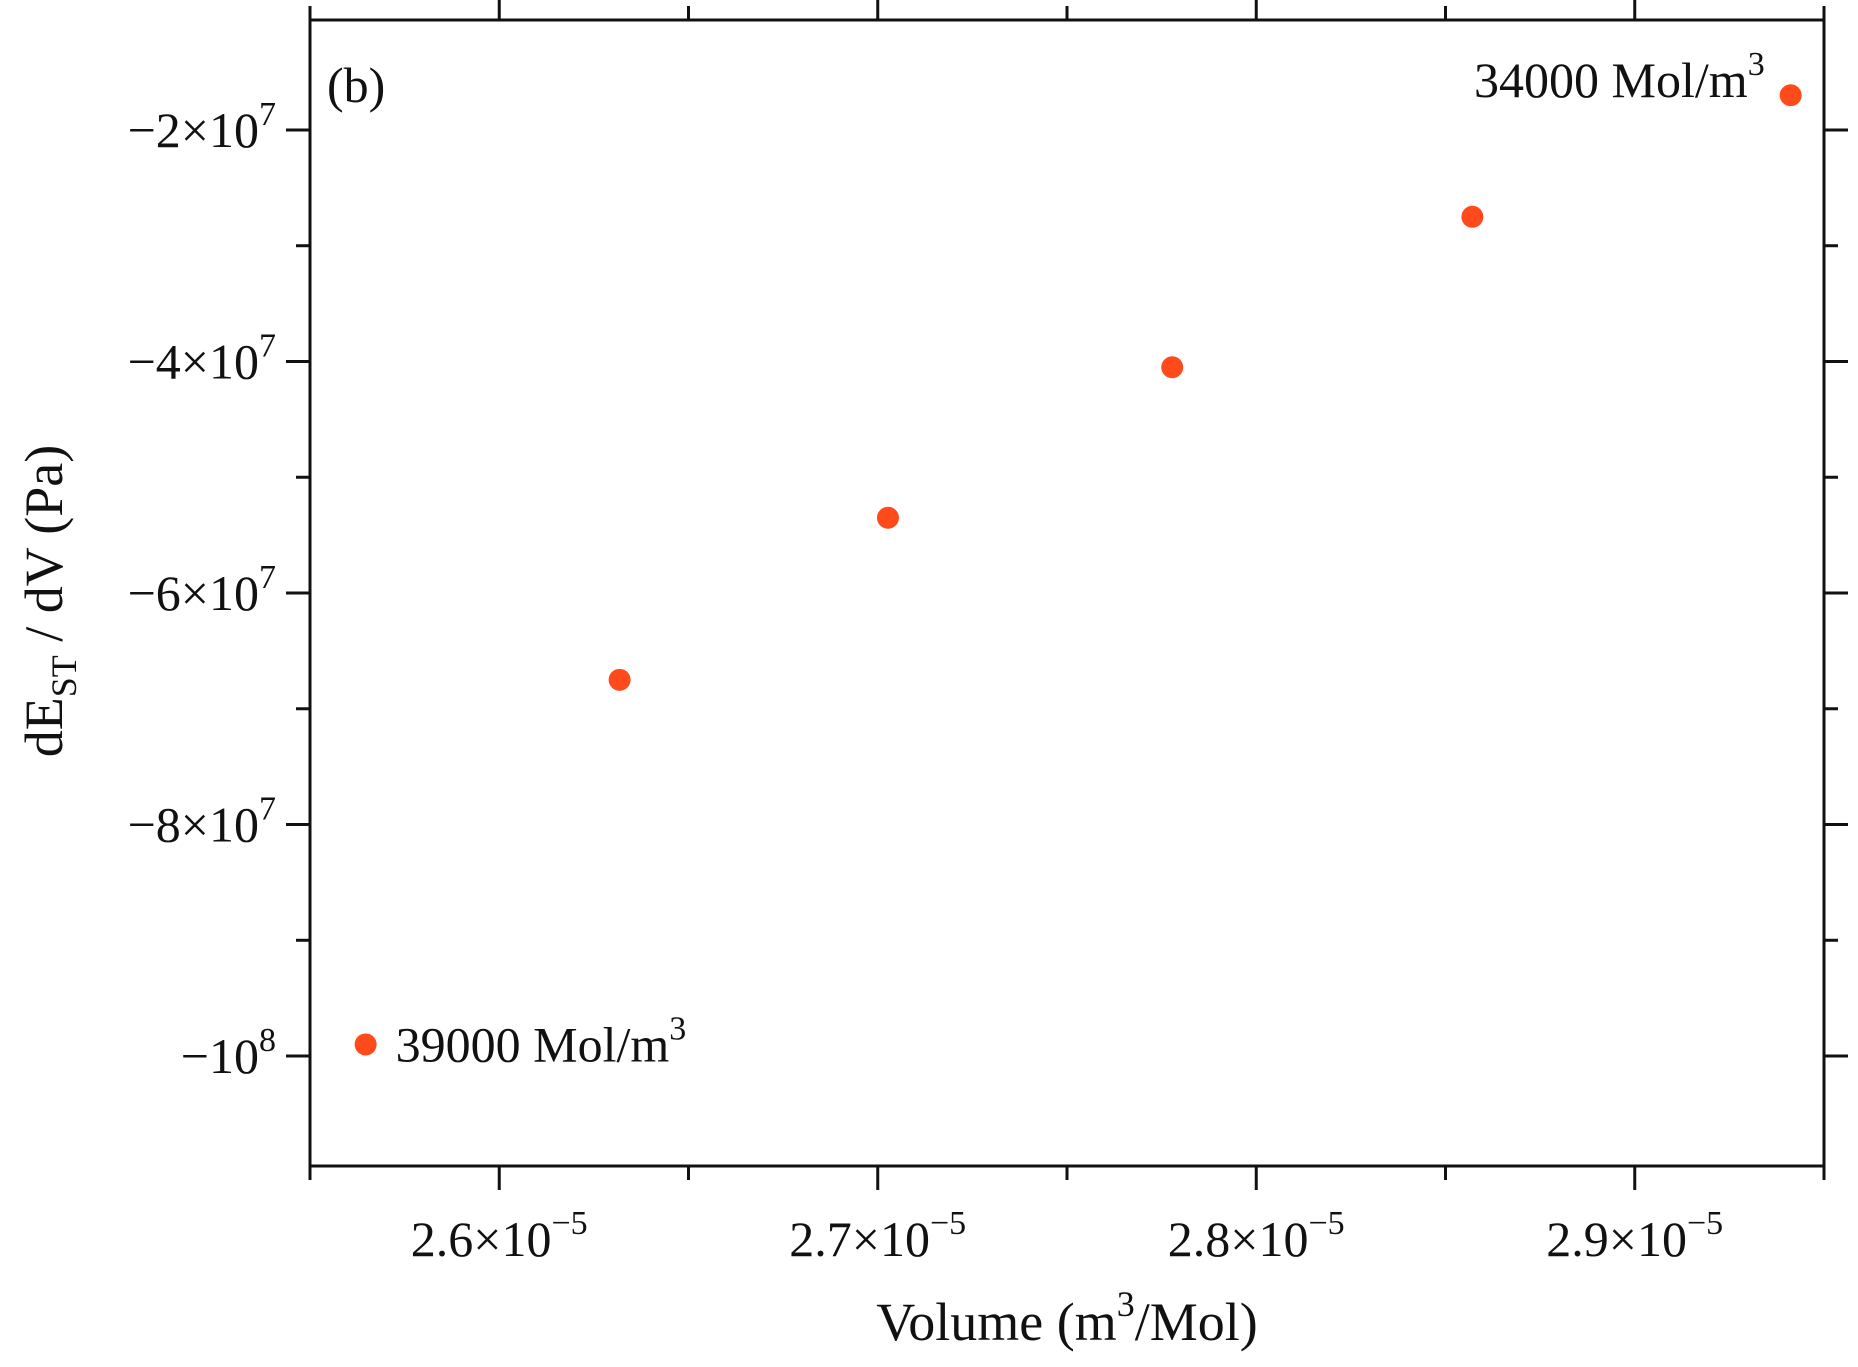 This screenshot has height=1367, width=1858. What do you see at coordinates (228, 1053) in the screenshot?
I see `y-tick-label: −108` at bounding box center [228, 1053].